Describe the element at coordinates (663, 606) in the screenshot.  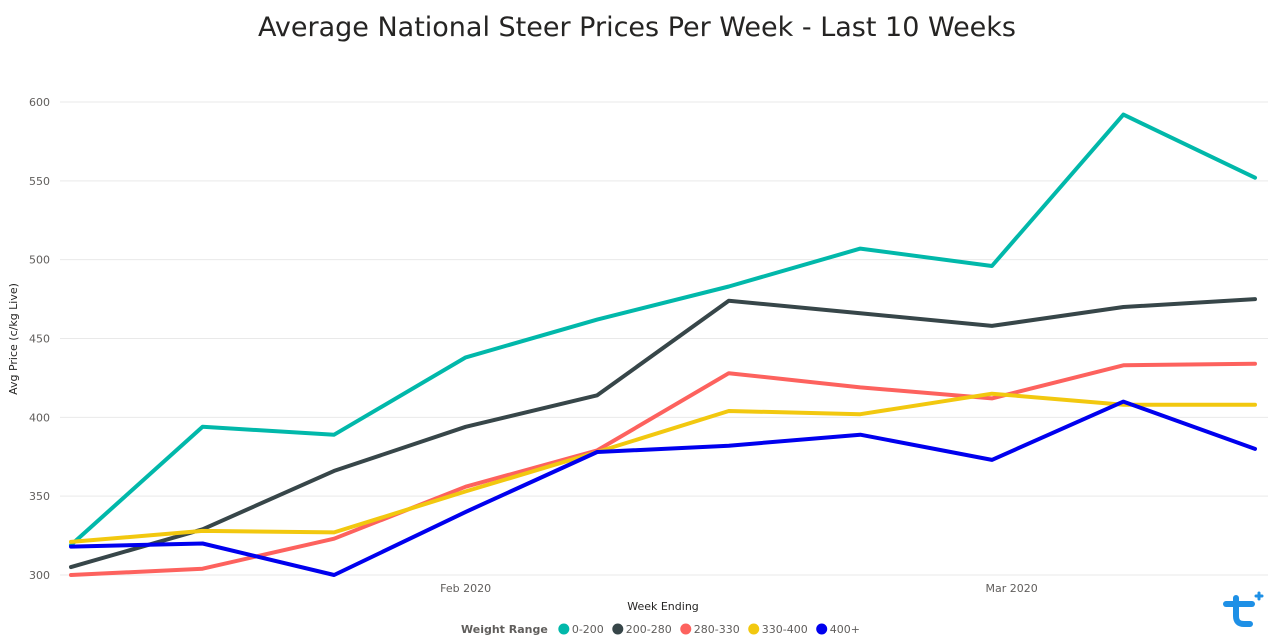
I see `x-axis-title: Week Ending` at that location.